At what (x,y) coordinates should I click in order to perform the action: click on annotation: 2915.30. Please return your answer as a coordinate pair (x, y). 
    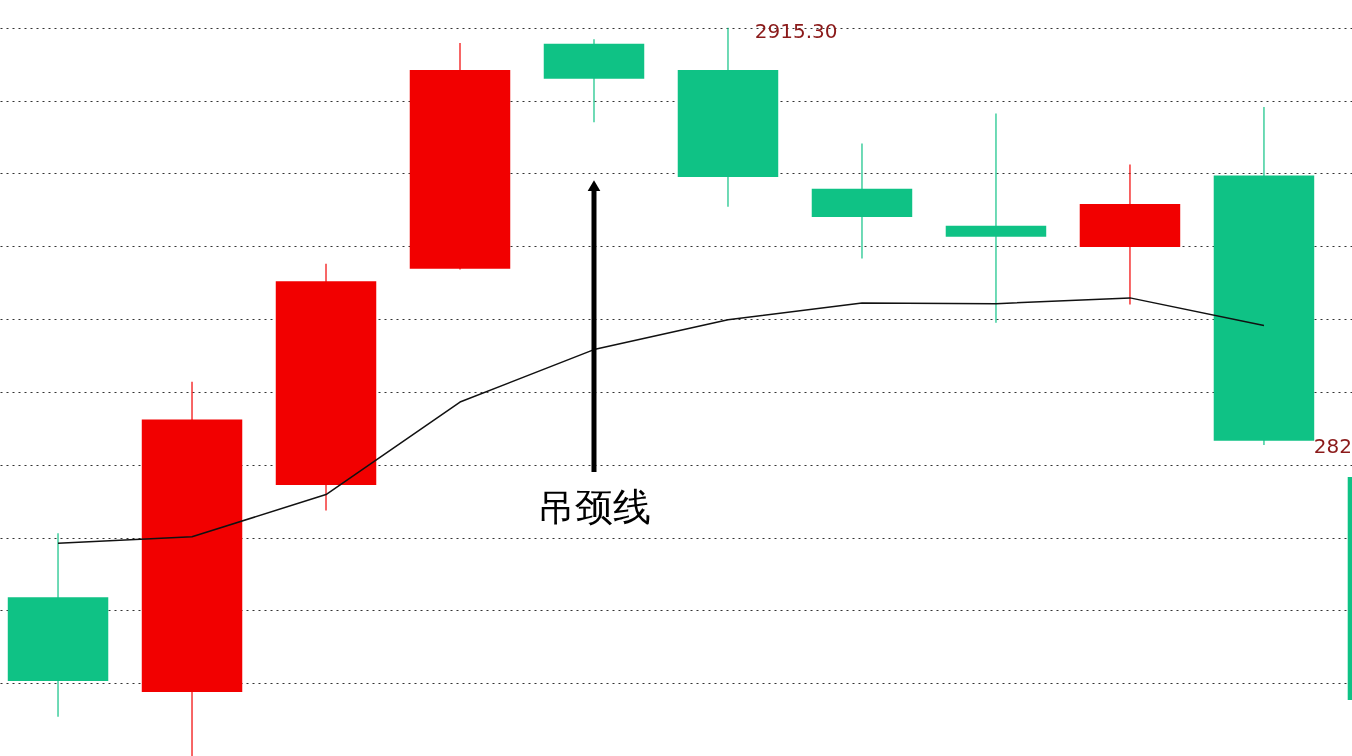
    Looking at the image, I should click on (796, 30).